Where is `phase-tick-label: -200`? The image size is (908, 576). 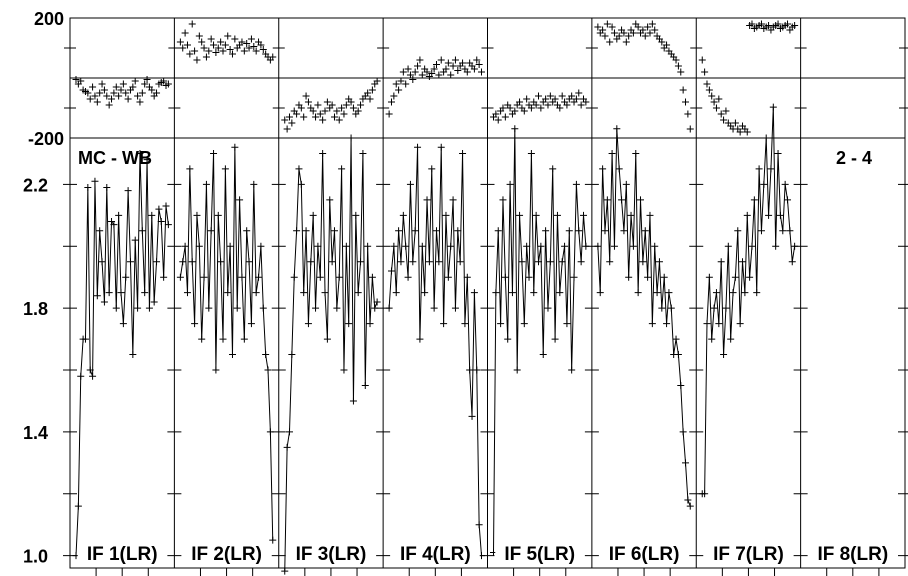 phase-tick-label: -200 is located at coordinates (46, 139).